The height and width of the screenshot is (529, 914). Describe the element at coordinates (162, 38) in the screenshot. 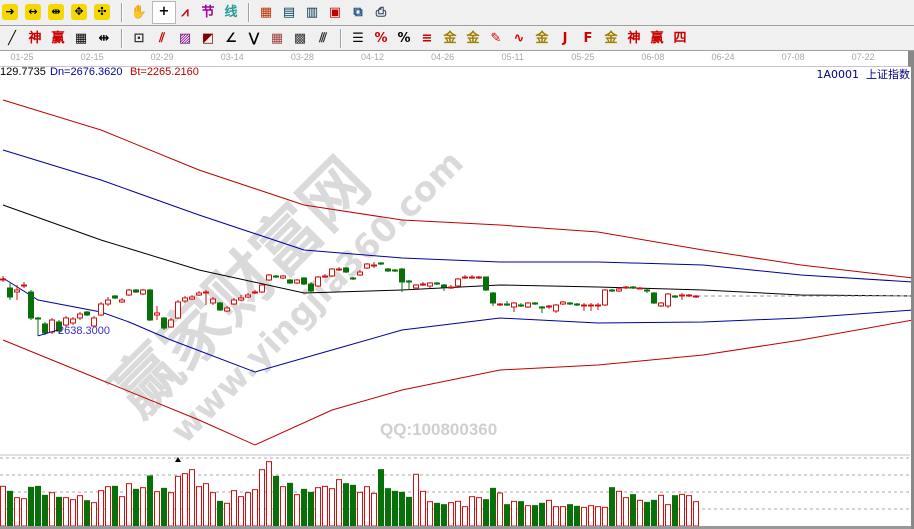

I see `fan-lines-icon: ⫽` at that location.